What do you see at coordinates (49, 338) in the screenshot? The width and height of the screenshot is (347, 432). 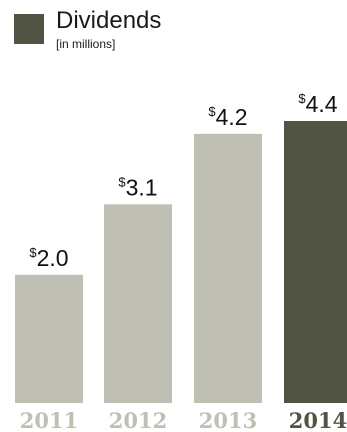 I see `bar-2011` at bounding box center [49, 338].